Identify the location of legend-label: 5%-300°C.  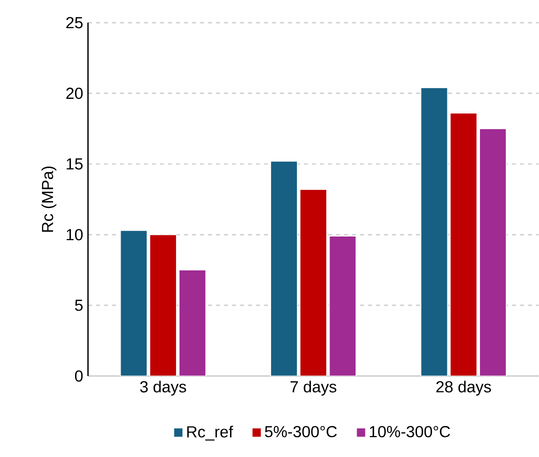
(300, 432).